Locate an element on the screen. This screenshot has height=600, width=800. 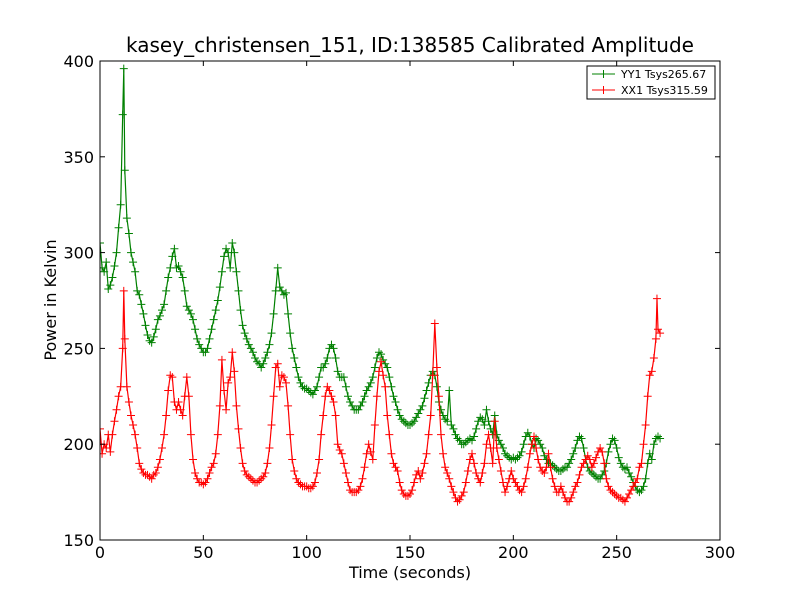
y-tick-label: 150 is located at coordinates (78, 540).